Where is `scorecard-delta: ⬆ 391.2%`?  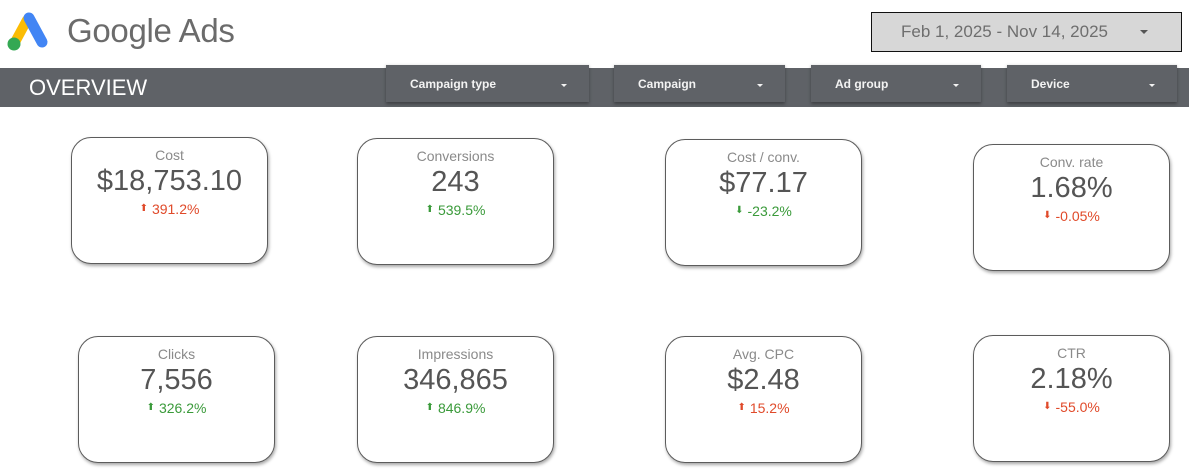 scorecard-delta: ⬆ 391.2% is located at coordinates (170, 209).